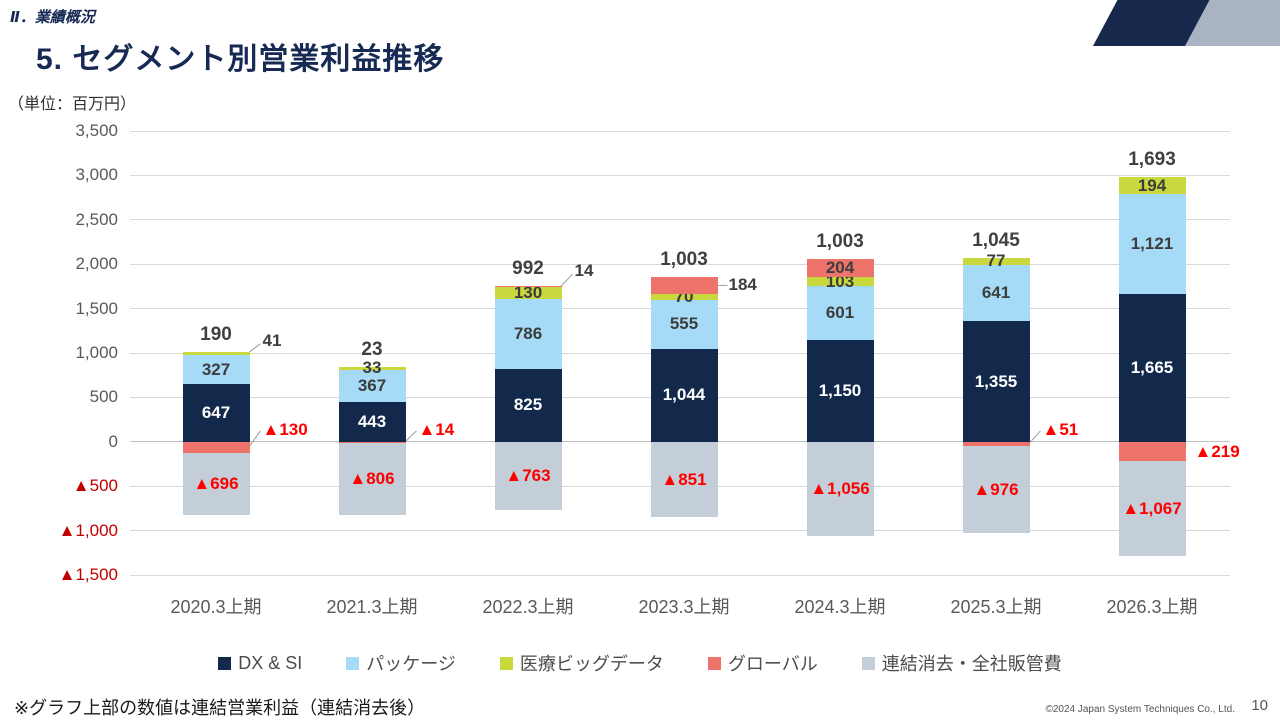  I want to click on segment-value-label: 41, so click(272, 340).